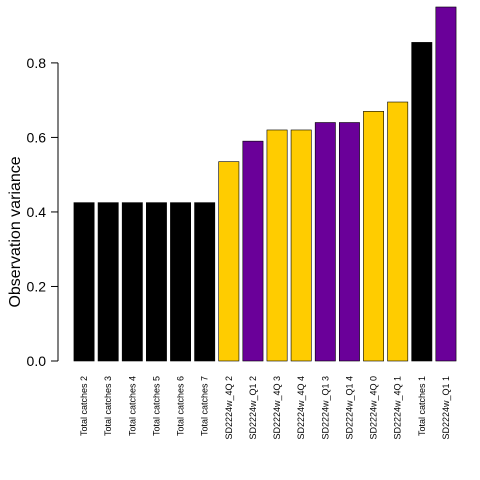  What do you see at coordinates (253, 408) in the screenshot?
I see `x-tick-label: SD2224w_Q1 2` at bounding box center [253, 408].